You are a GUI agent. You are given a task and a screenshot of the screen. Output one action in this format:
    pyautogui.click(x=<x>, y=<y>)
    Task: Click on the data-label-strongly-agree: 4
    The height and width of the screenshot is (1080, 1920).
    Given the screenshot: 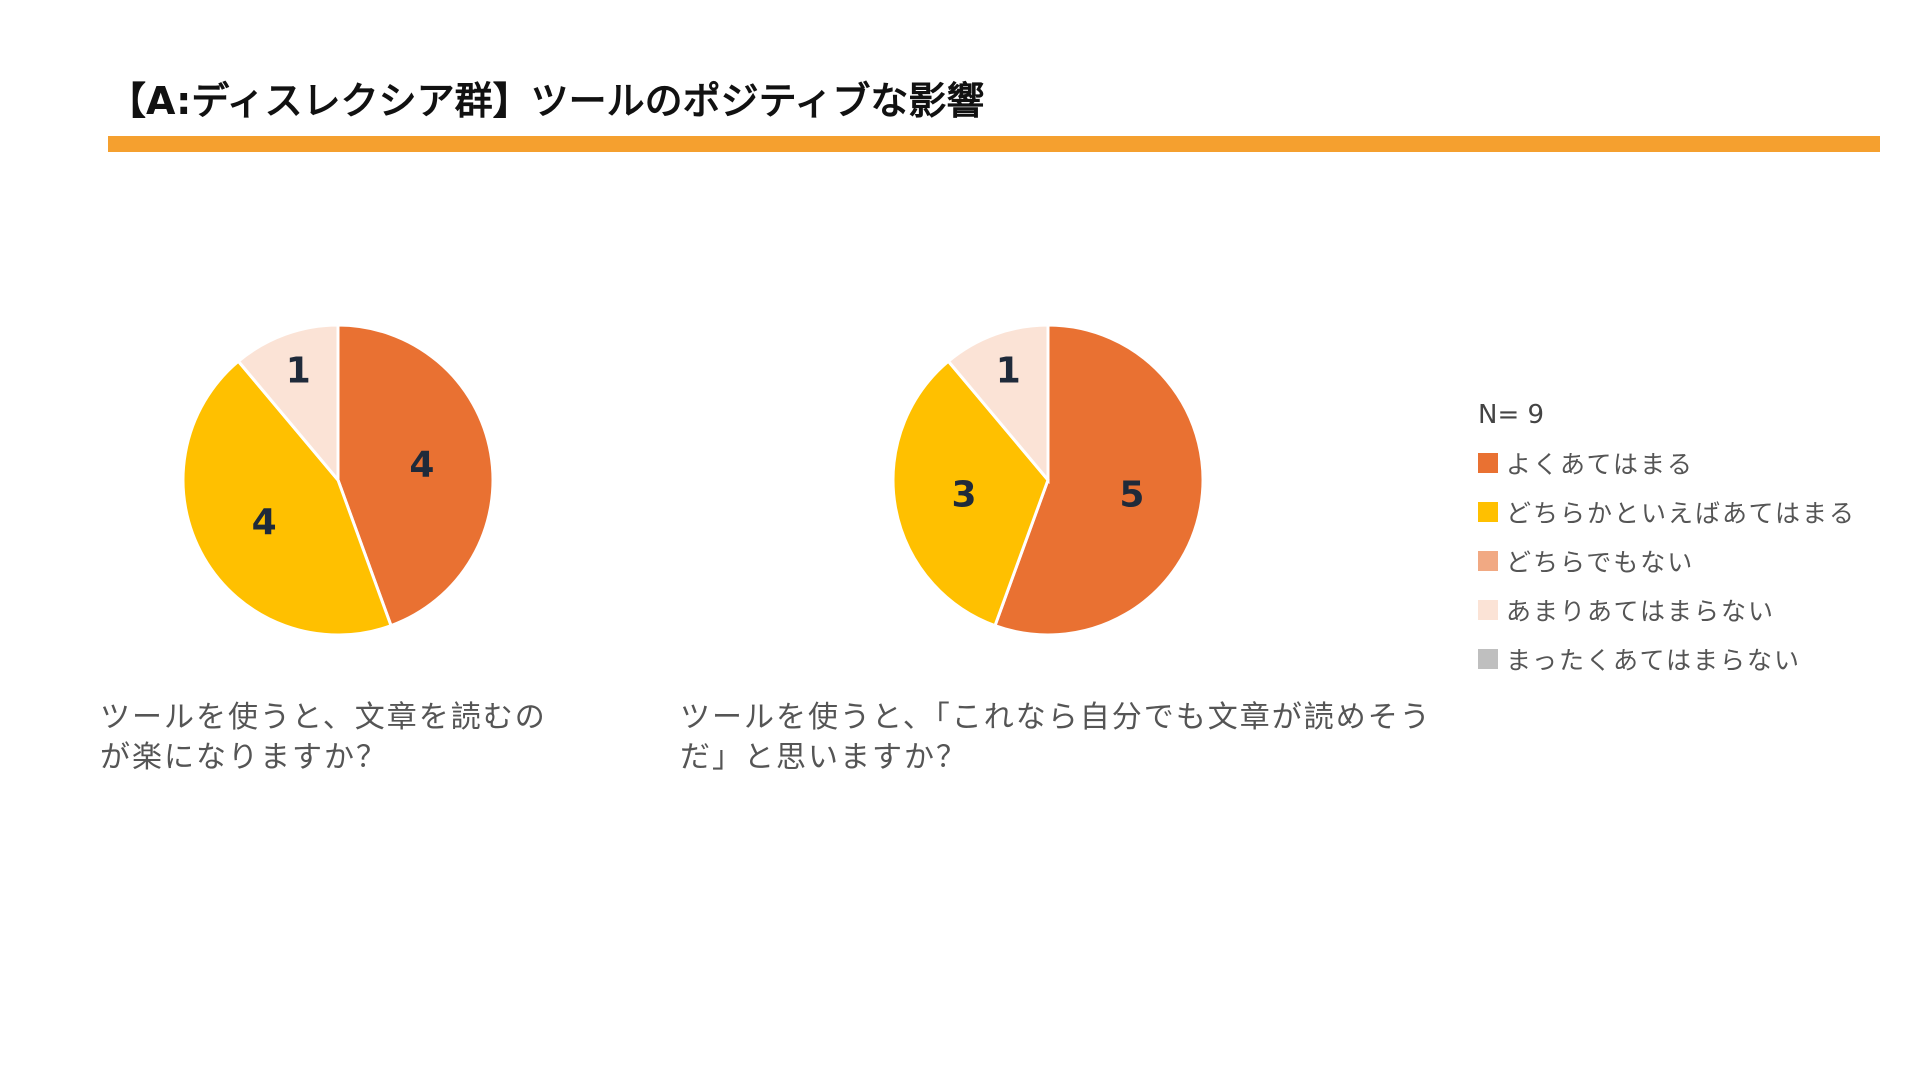 What is the action you would take?
    pyautogui.click(x=421, y=465)
    